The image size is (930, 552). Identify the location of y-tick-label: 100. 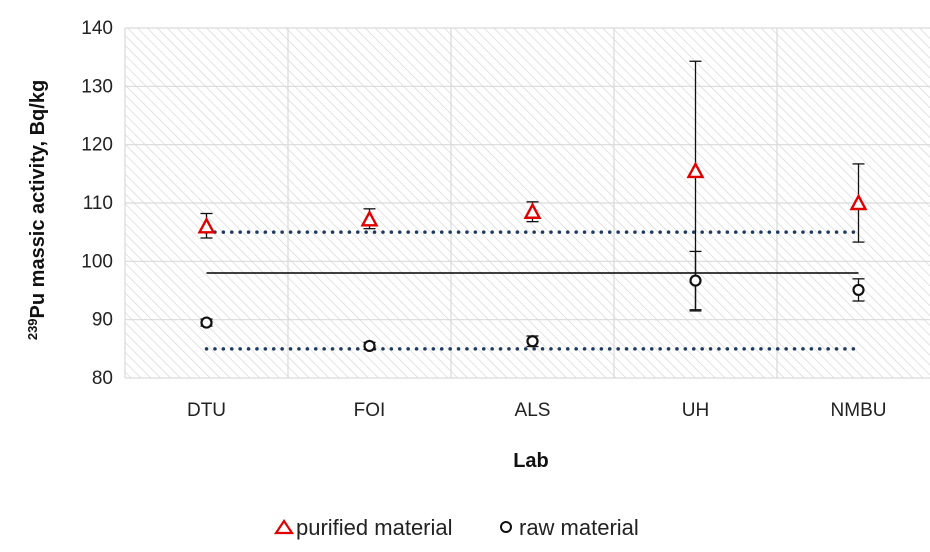
(97, 261).